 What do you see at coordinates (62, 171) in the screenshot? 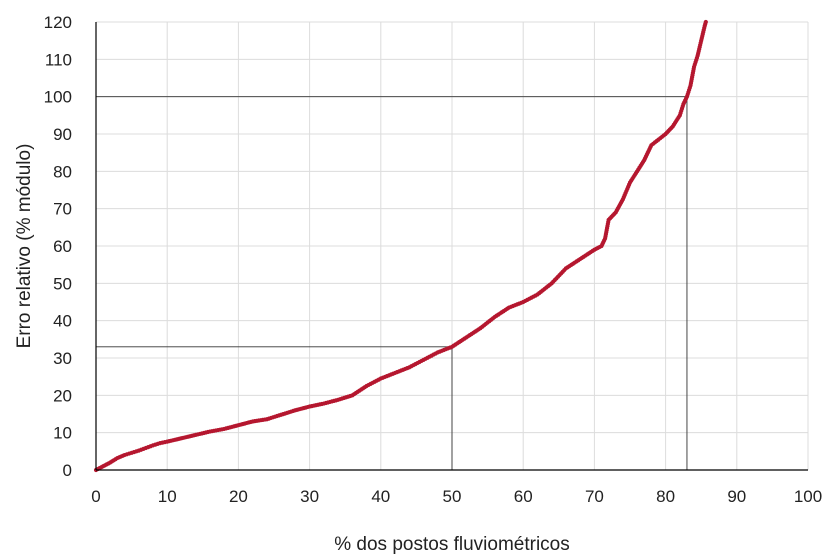
I see `y-tick-label: 80` at bounding box center [62, 171].